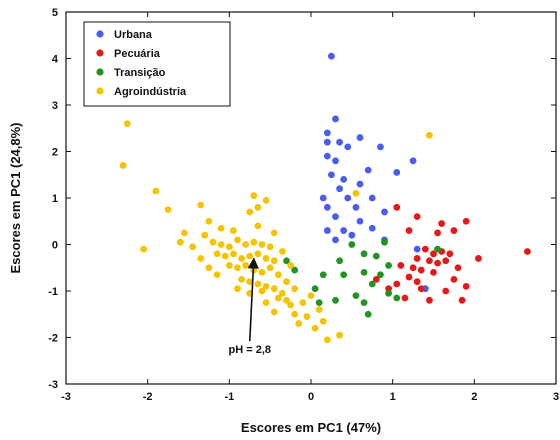 The image size is (560, 440). Describe the element at coordinates (15, 197) in the screenshot. I see `y-axis-title: Escores em PC1 (24,8%)` at that location.